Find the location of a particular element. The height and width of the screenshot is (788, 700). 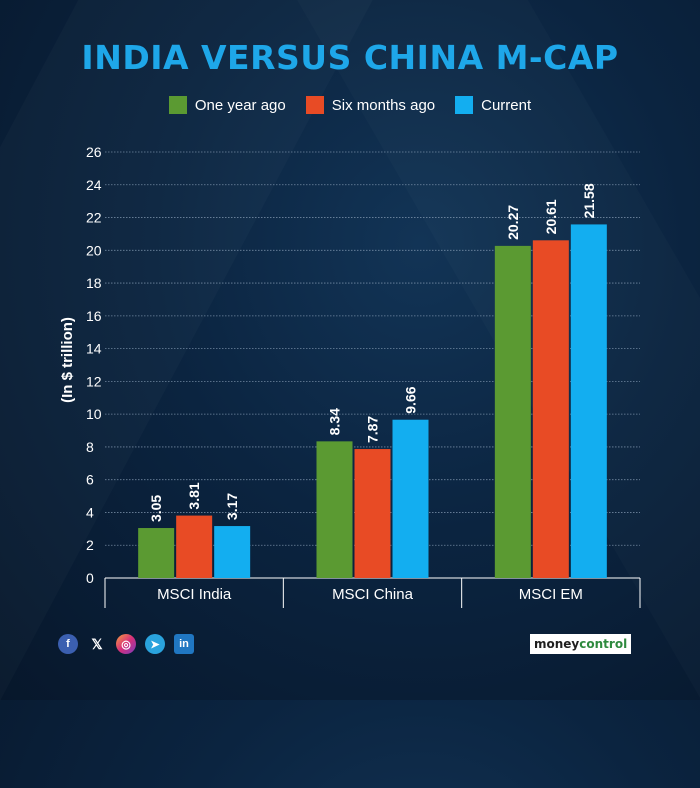

brand-part-control: control is located at coordinates (603, 644).